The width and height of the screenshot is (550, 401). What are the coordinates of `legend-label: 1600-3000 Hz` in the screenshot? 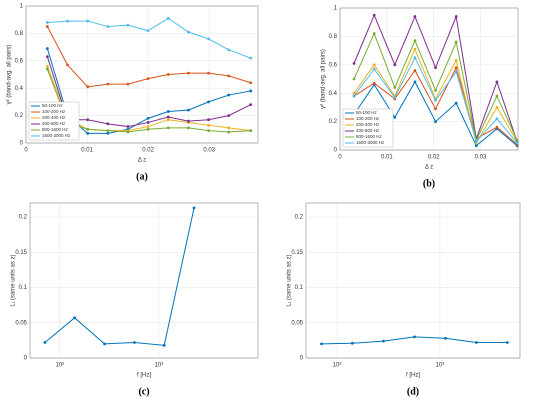 It's located at (370, 142).